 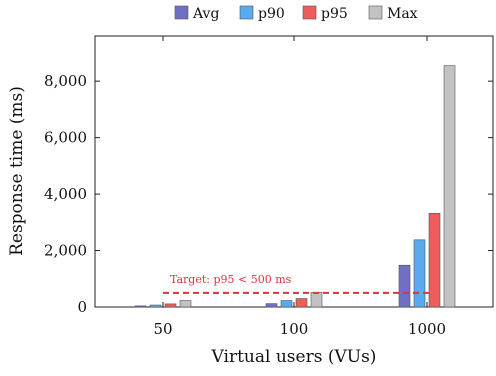 What do you see at coordinates (17, 171) in the screenshot?
I see `y-axis-title: Response time (ms)` at bounding box center [17, 171].